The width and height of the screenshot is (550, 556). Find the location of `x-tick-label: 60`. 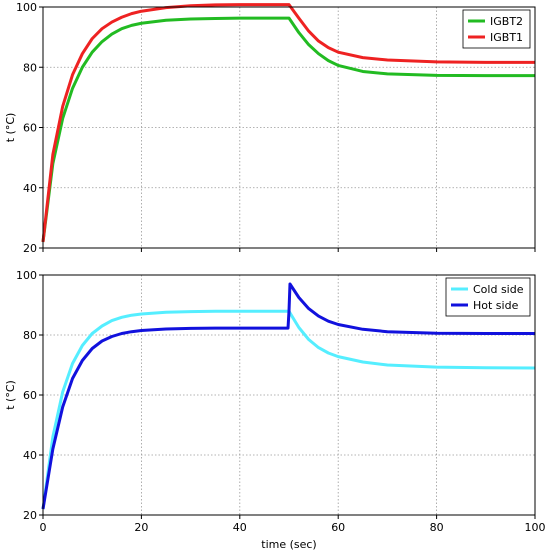

x-tick-label: 60 is located at coordinates (338, 527).